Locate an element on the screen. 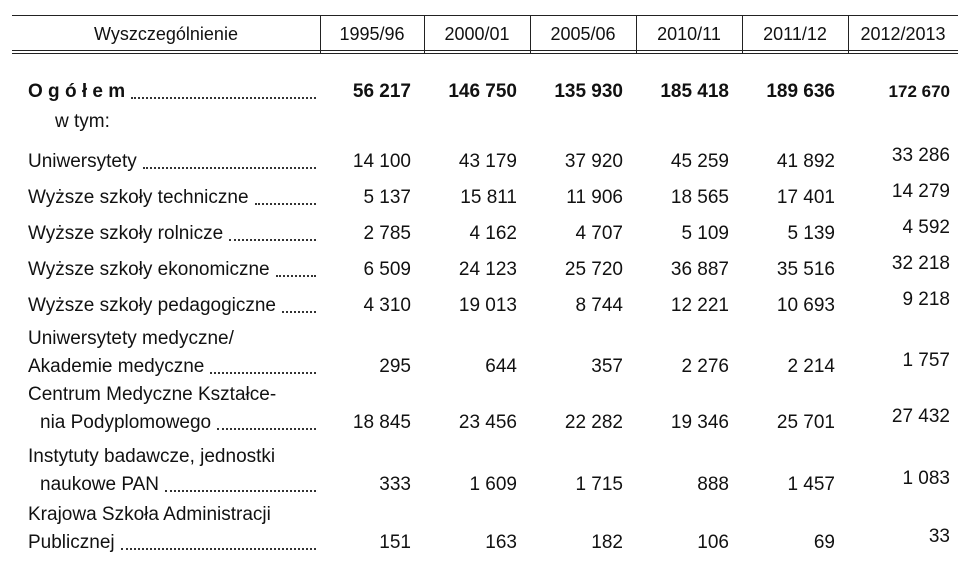  value-cell: 185 418 is located at coordinates (694, 91).